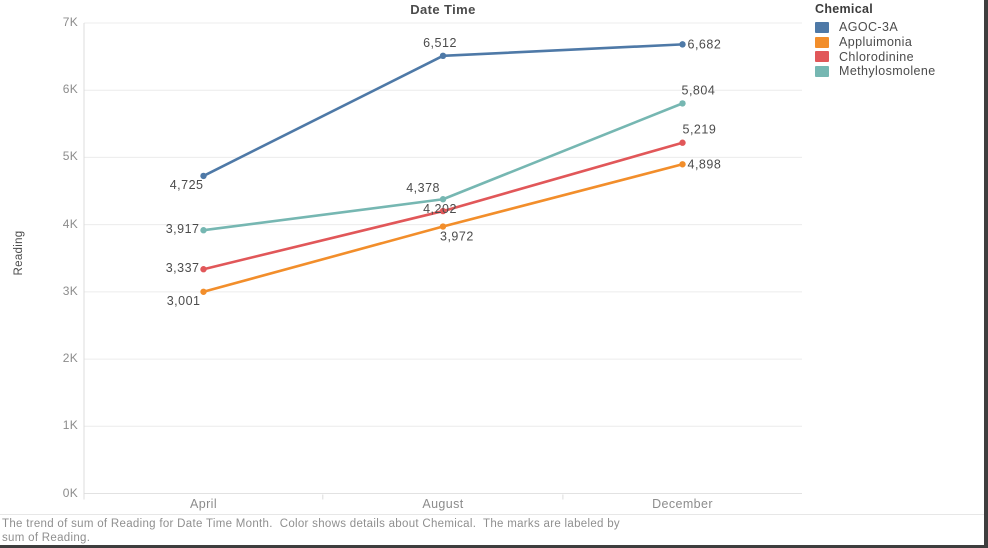 This screenshot has height=548, width=988. What do you see at coordinates (876, 56) in the screenshot?
I see `legend-item-label: Chlorodinine` at bounding box center [876, 56].